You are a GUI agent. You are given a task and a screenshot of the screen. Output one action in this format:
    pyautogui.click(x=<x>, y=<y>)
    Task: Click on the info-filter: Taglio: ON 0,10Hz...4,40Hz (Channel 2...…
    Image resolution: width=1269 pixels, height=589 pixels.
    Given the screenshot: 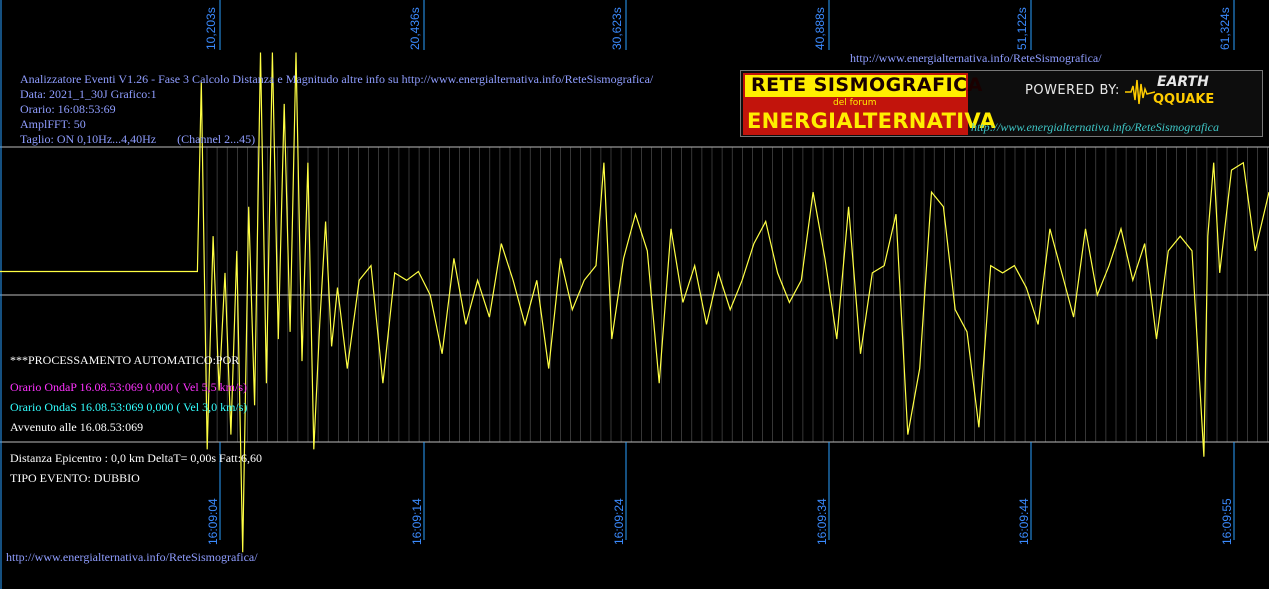 What is the action you would take?
    pyautogui.click(x=138, y=139)
    